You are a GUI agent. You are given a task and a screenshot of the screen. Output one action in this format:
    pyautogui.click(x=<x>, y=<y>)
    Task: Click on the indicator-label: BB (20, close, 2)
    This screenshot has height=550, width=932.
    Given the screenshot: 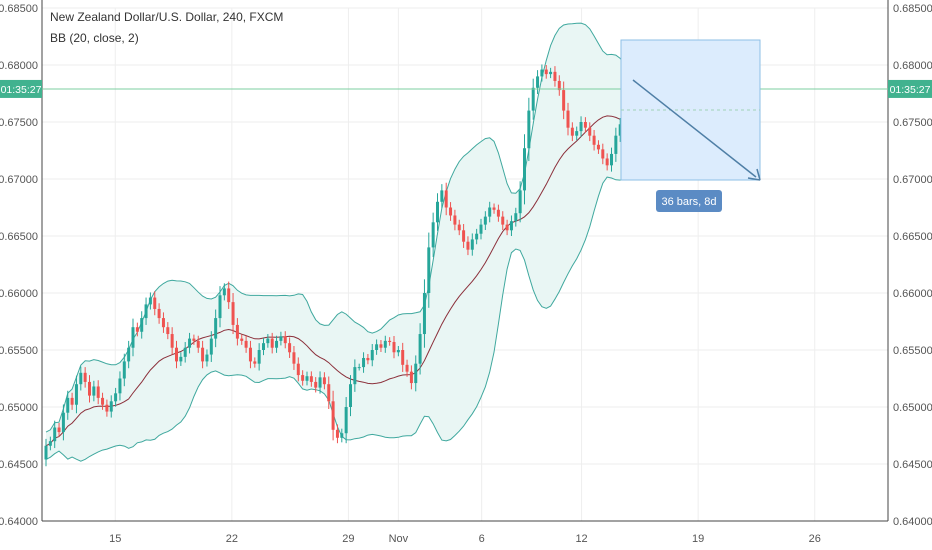 What is the action you would take?
    pyautogui.click(x=94, y=38)
    